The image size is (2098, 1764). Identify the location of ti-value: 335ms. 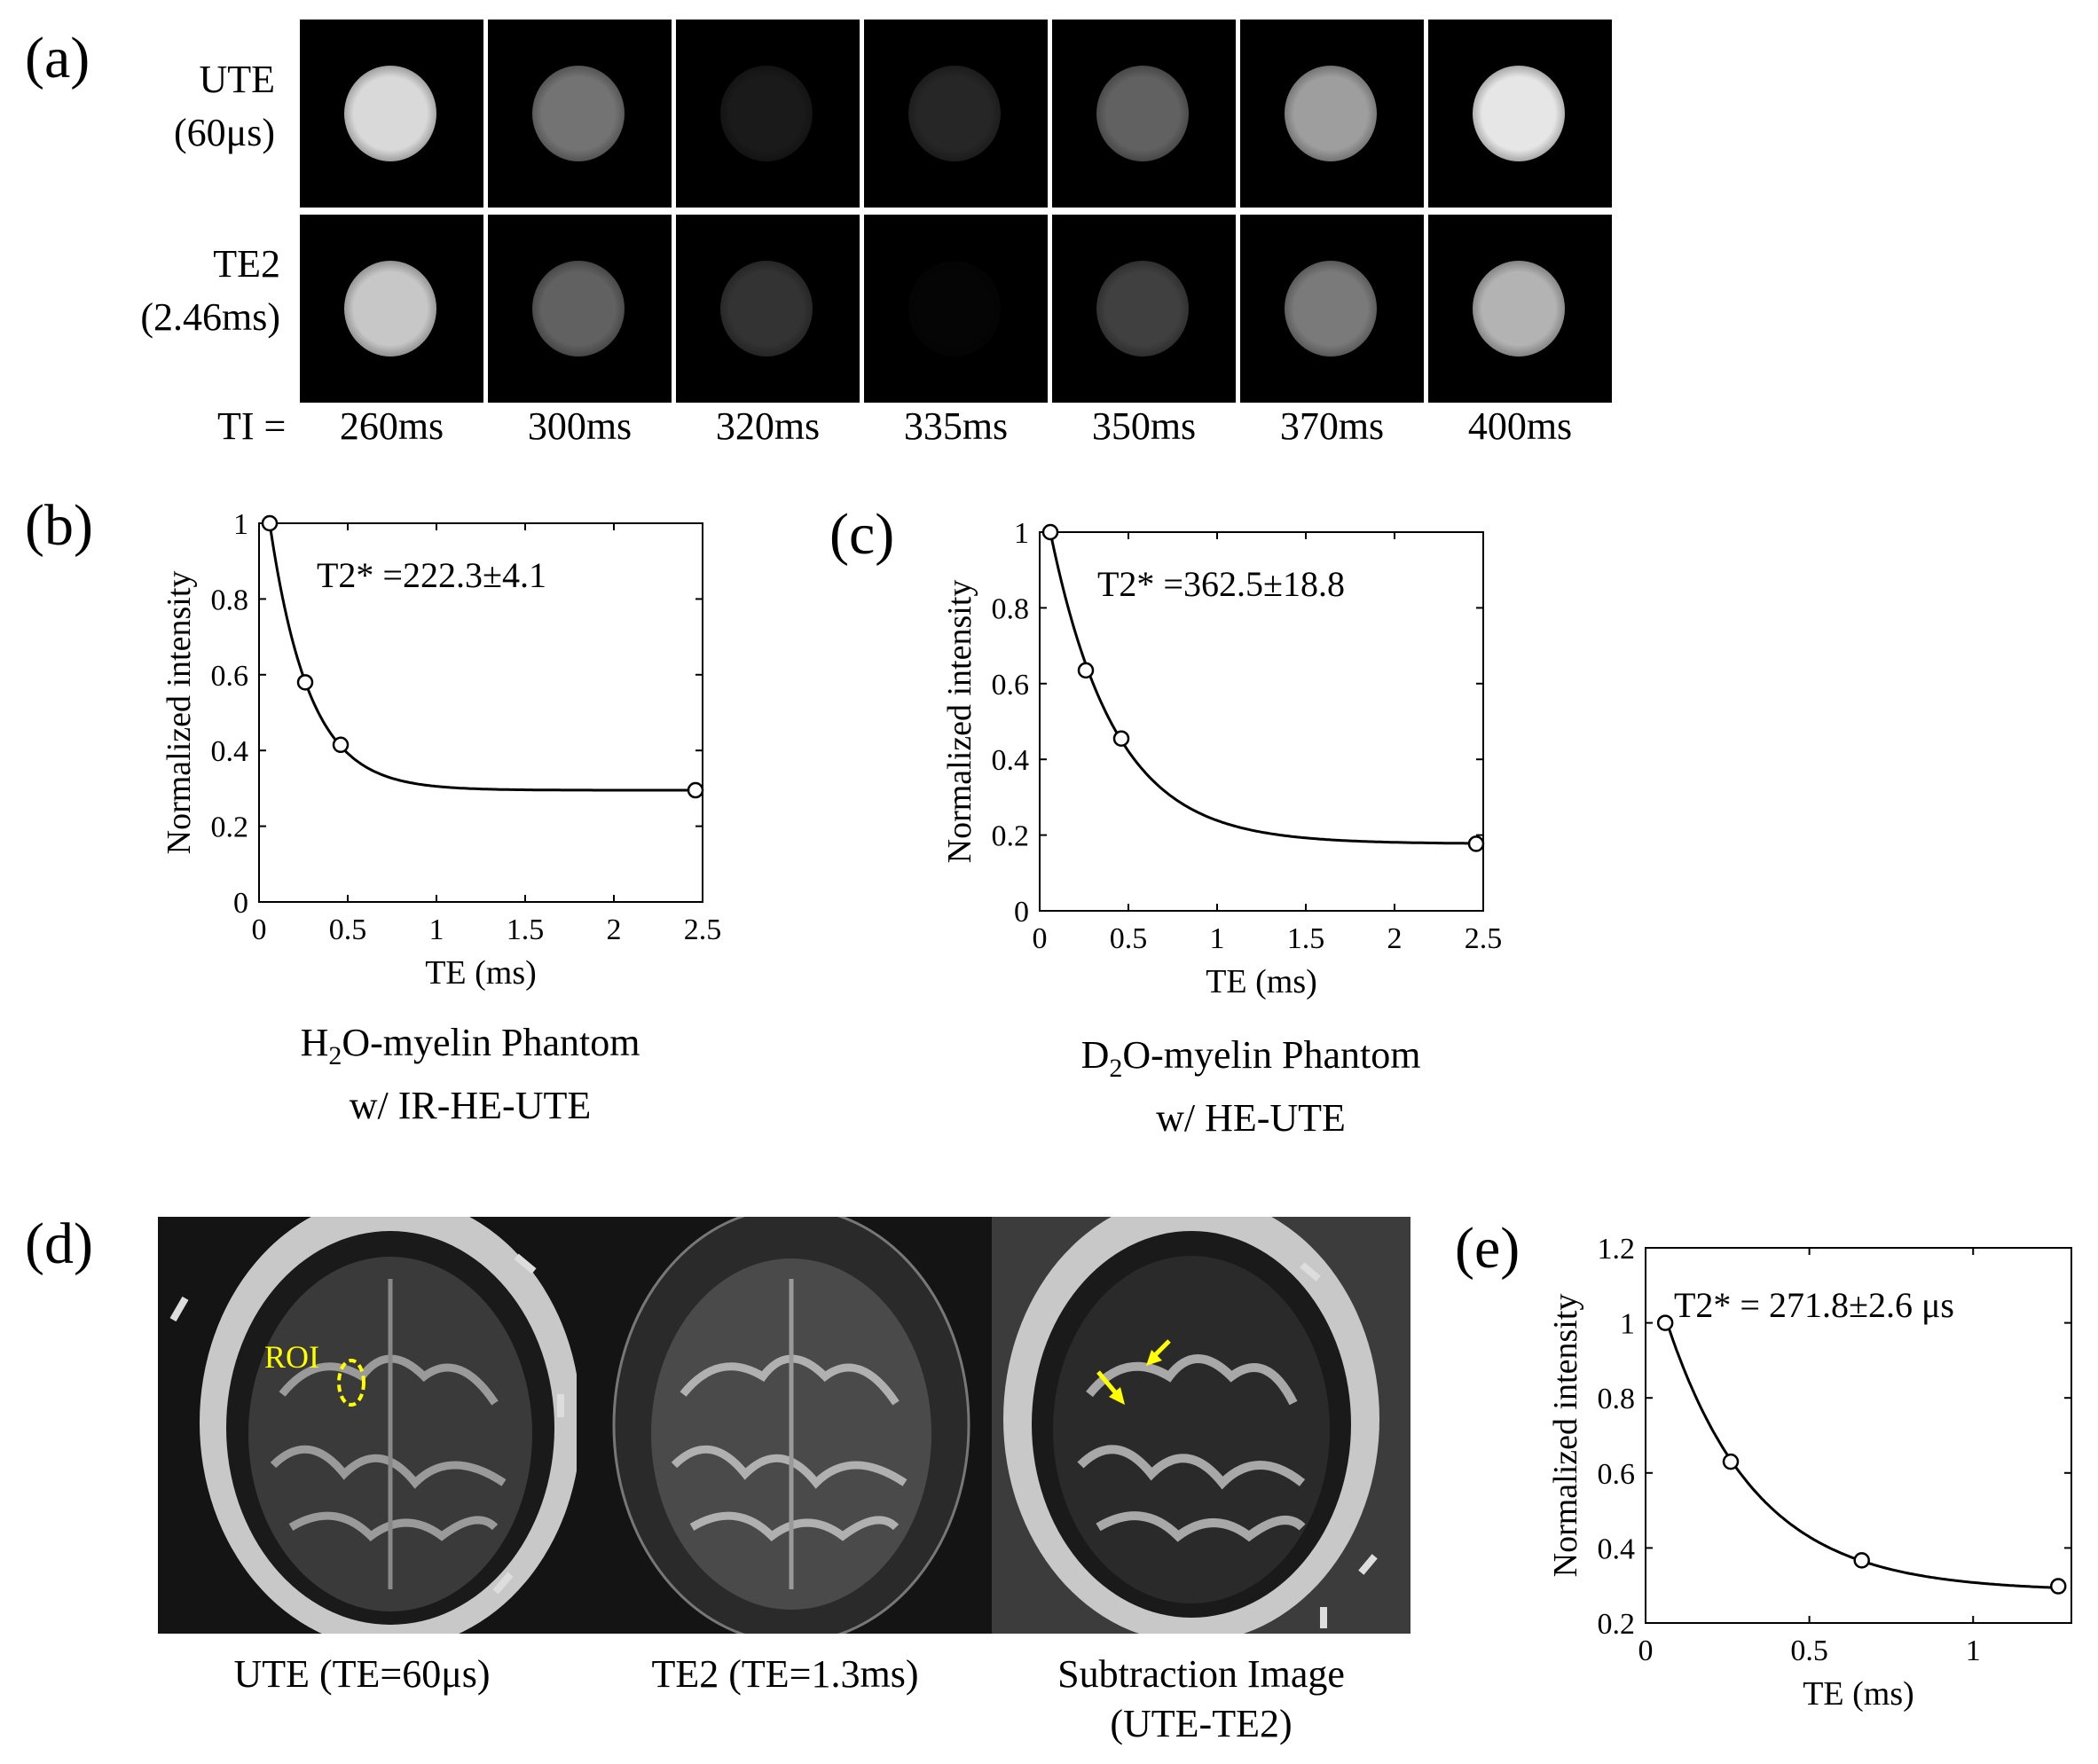
(956, 426).